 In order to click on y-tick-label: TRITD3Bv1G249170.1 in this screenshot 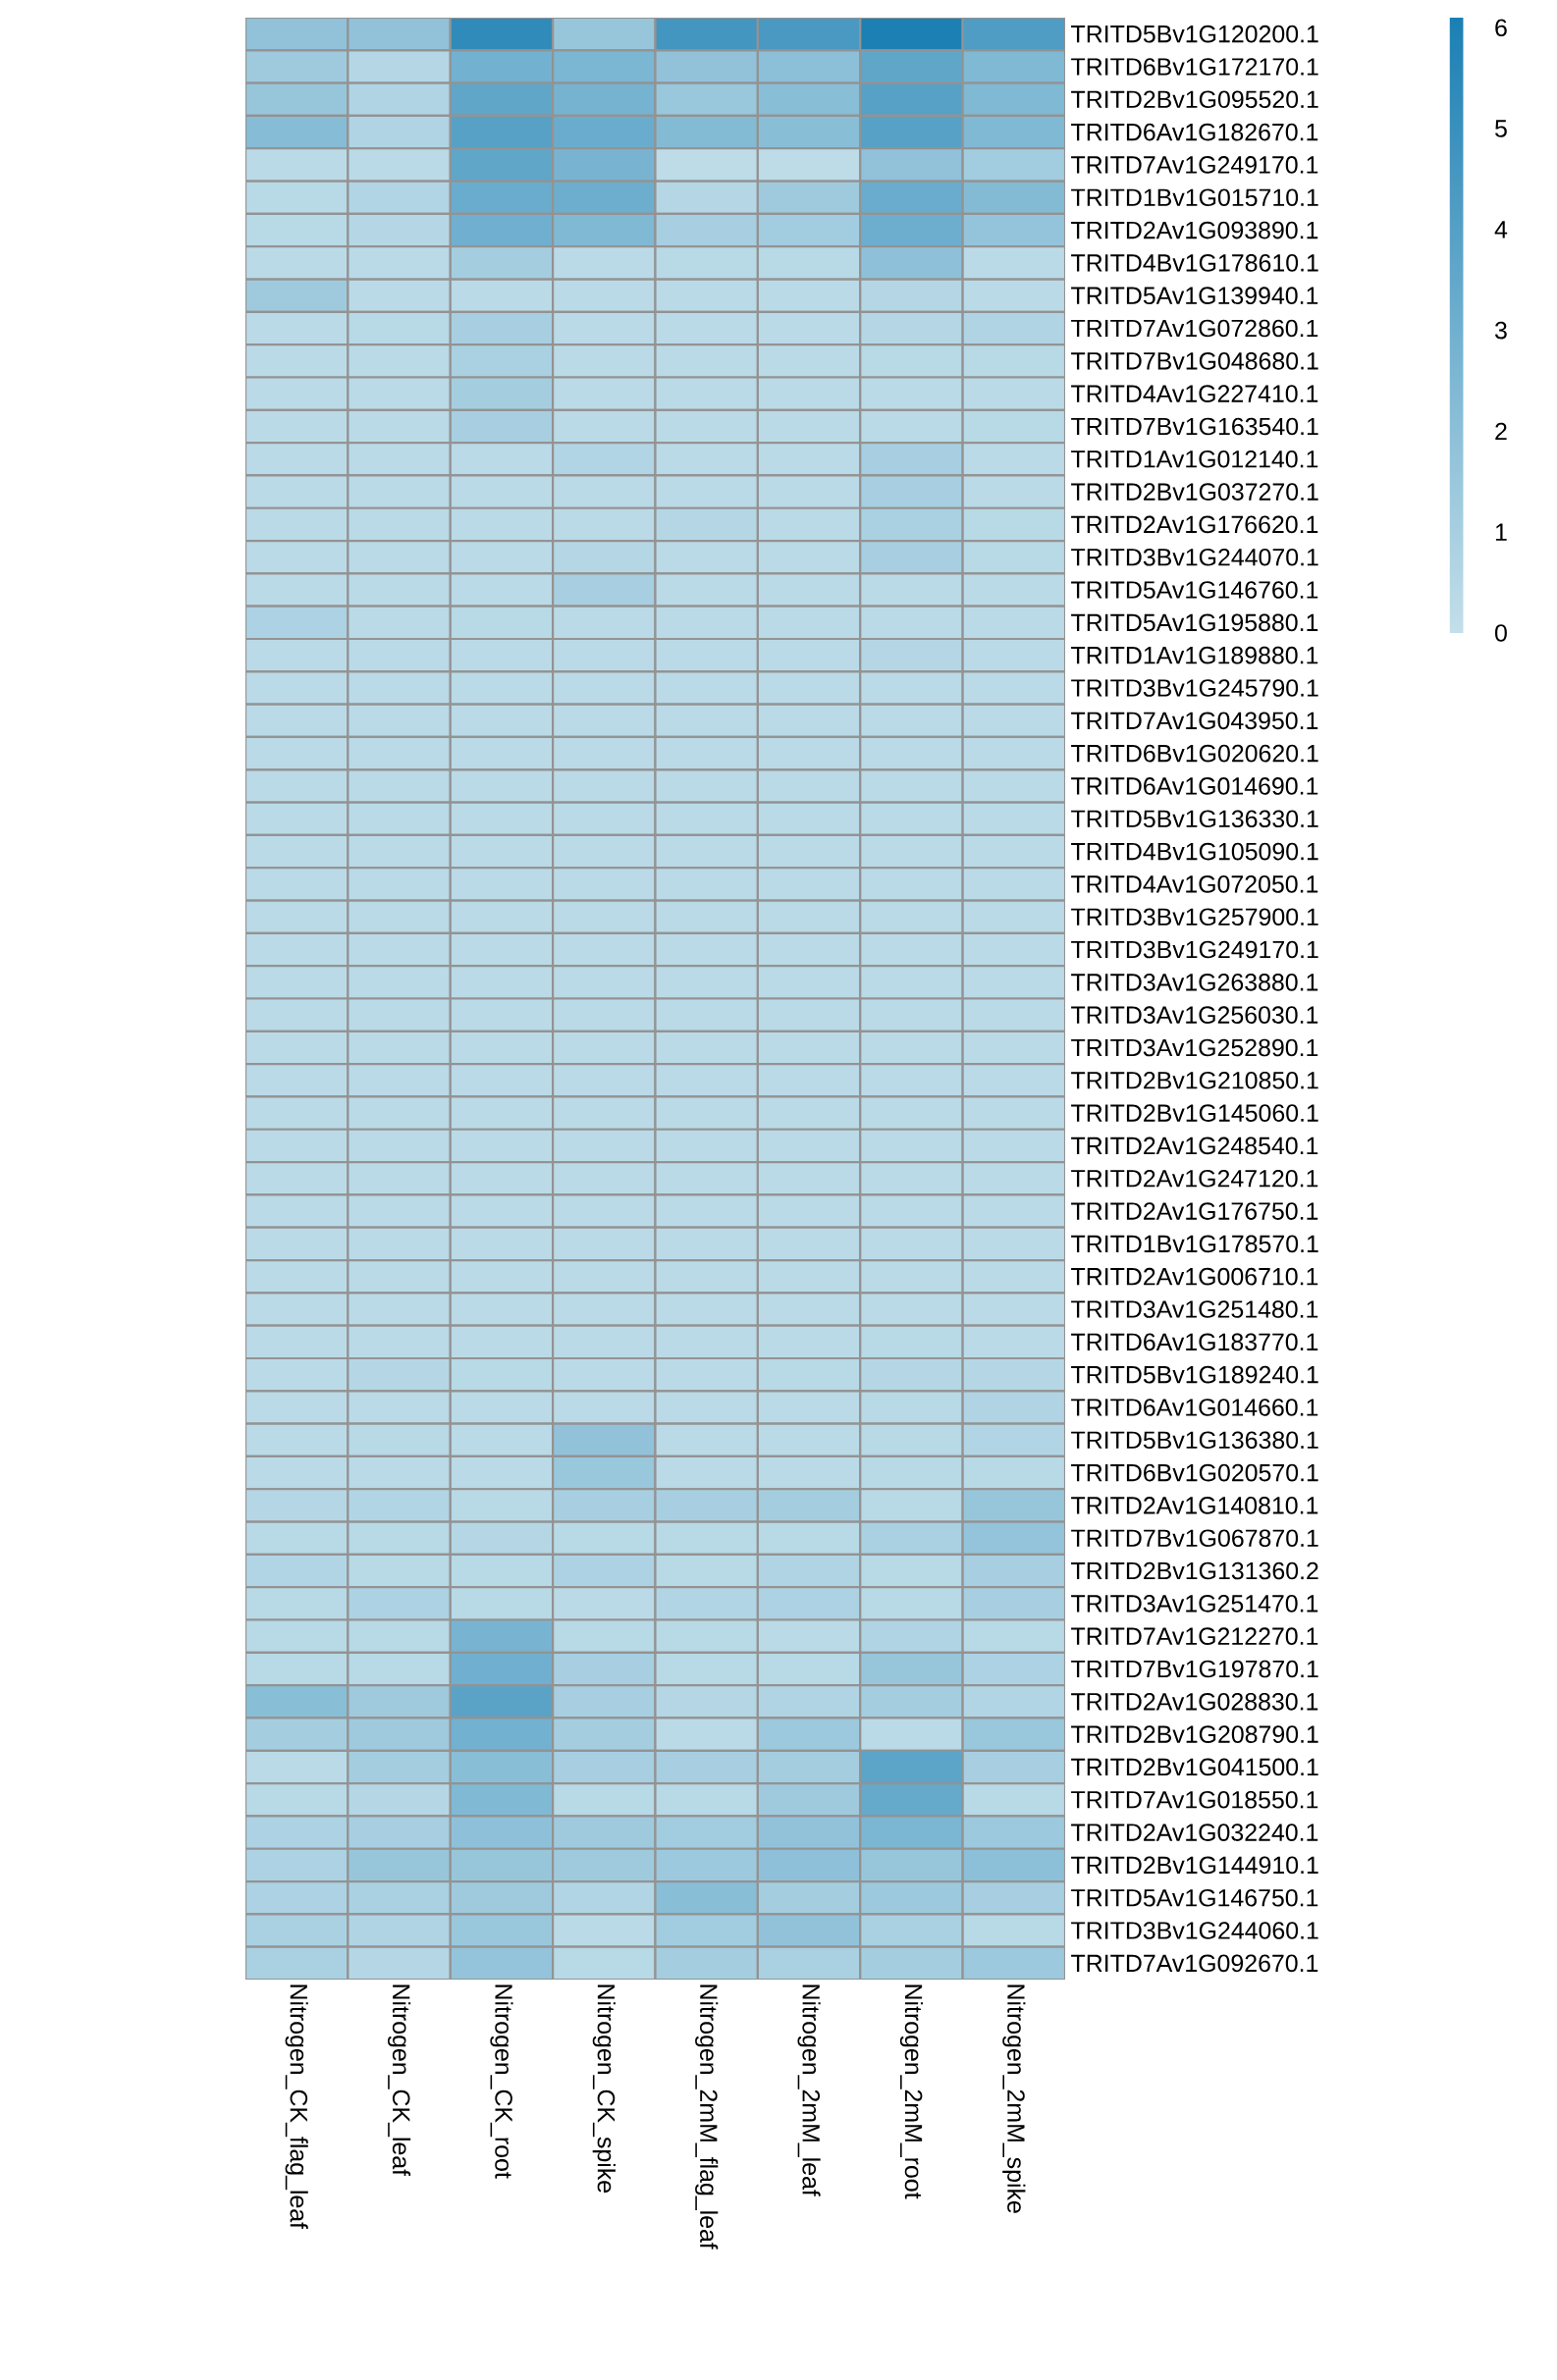, I will do `click(1195, 949)`.